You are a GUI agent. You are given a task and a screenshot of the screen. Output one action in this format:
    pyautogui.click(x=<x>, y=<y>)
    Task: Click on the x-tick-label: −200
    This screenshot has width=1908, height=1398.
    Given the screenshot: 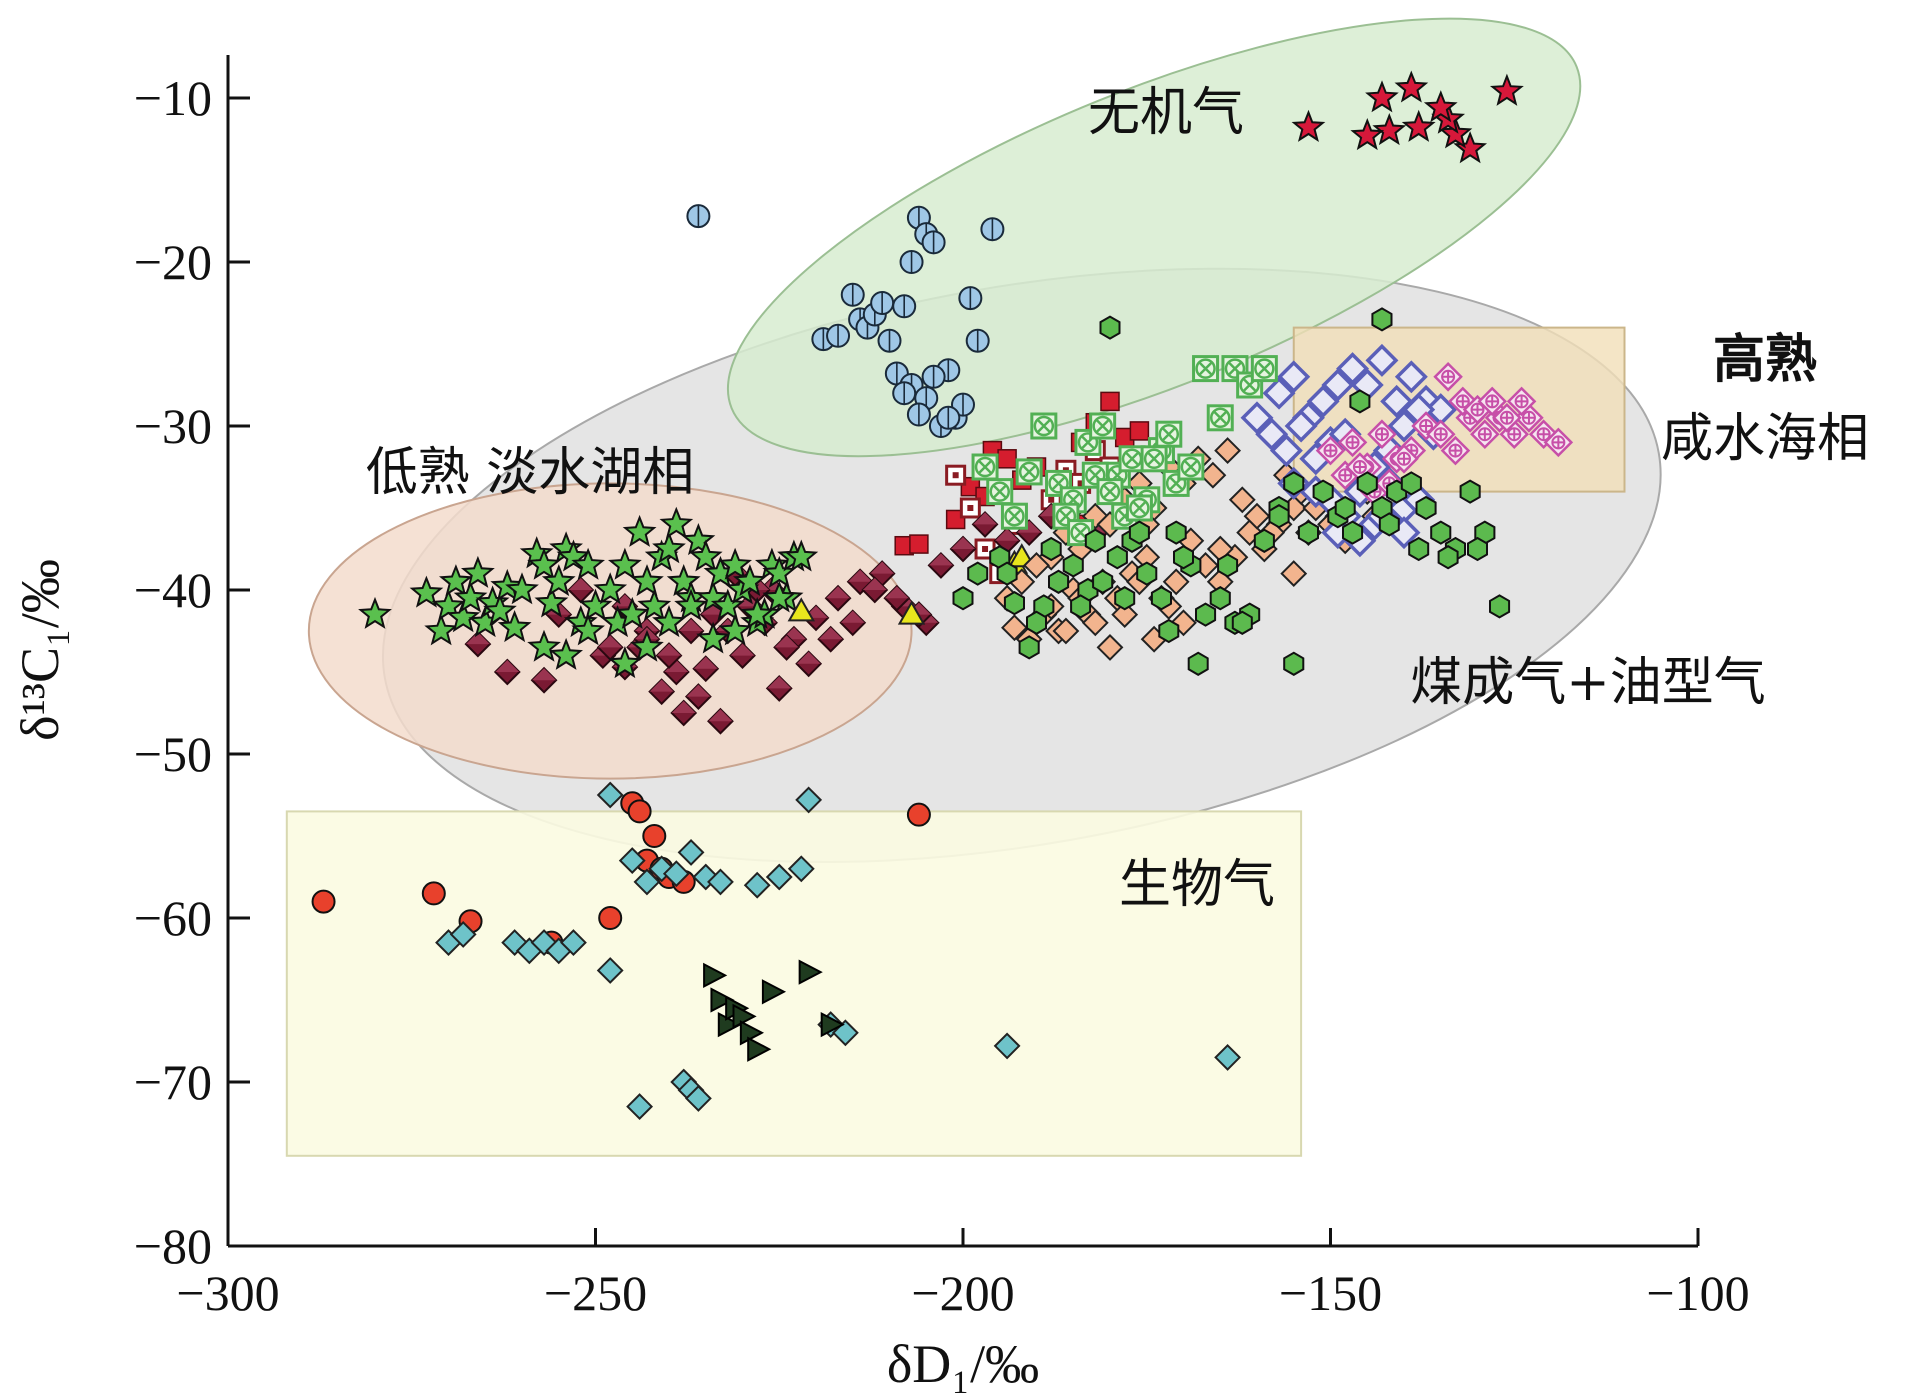 What is the action you would take?
    pyautogui.click(x=962, y=1293)
    